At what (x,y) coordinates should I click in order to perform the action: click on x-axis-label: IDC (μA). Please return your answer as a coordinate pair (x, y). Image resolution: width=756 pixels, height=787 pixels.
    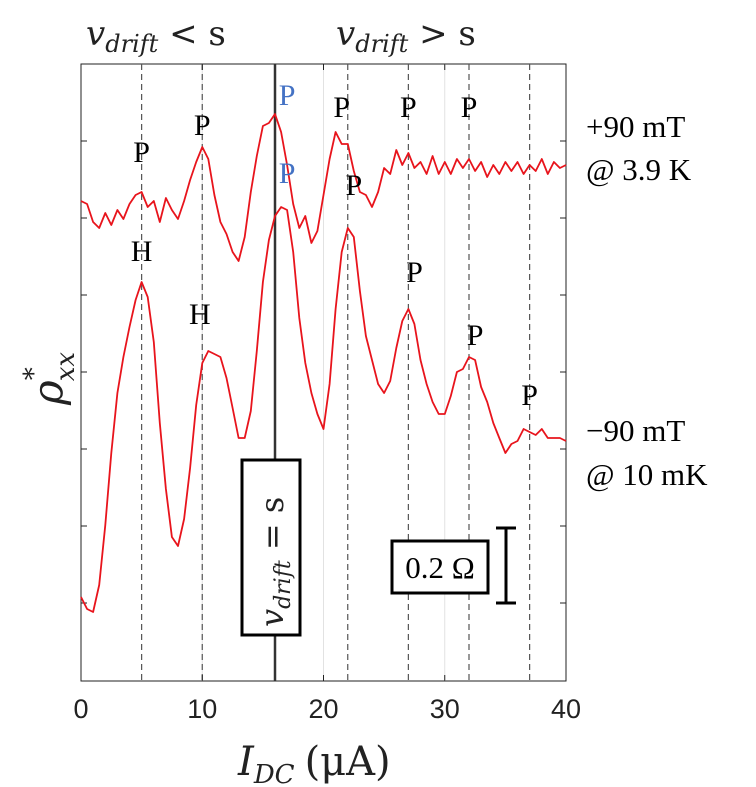
    Looking at the image, I should click on (314, 763).